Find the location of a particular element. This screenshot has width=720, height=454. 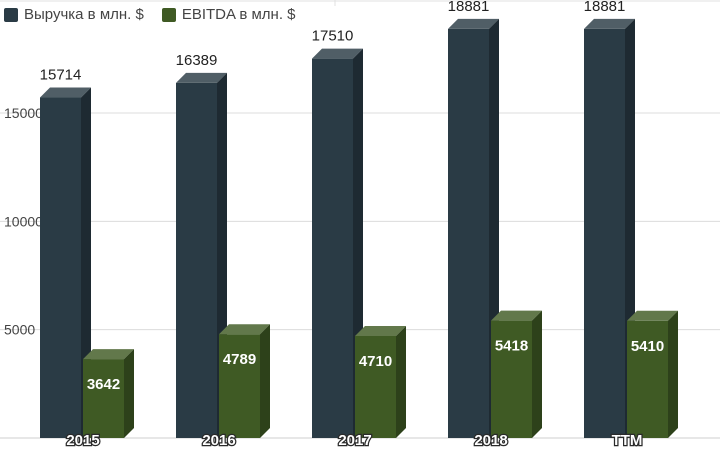

bar-ebitda-2018-top is located at coordinates (516, 315).